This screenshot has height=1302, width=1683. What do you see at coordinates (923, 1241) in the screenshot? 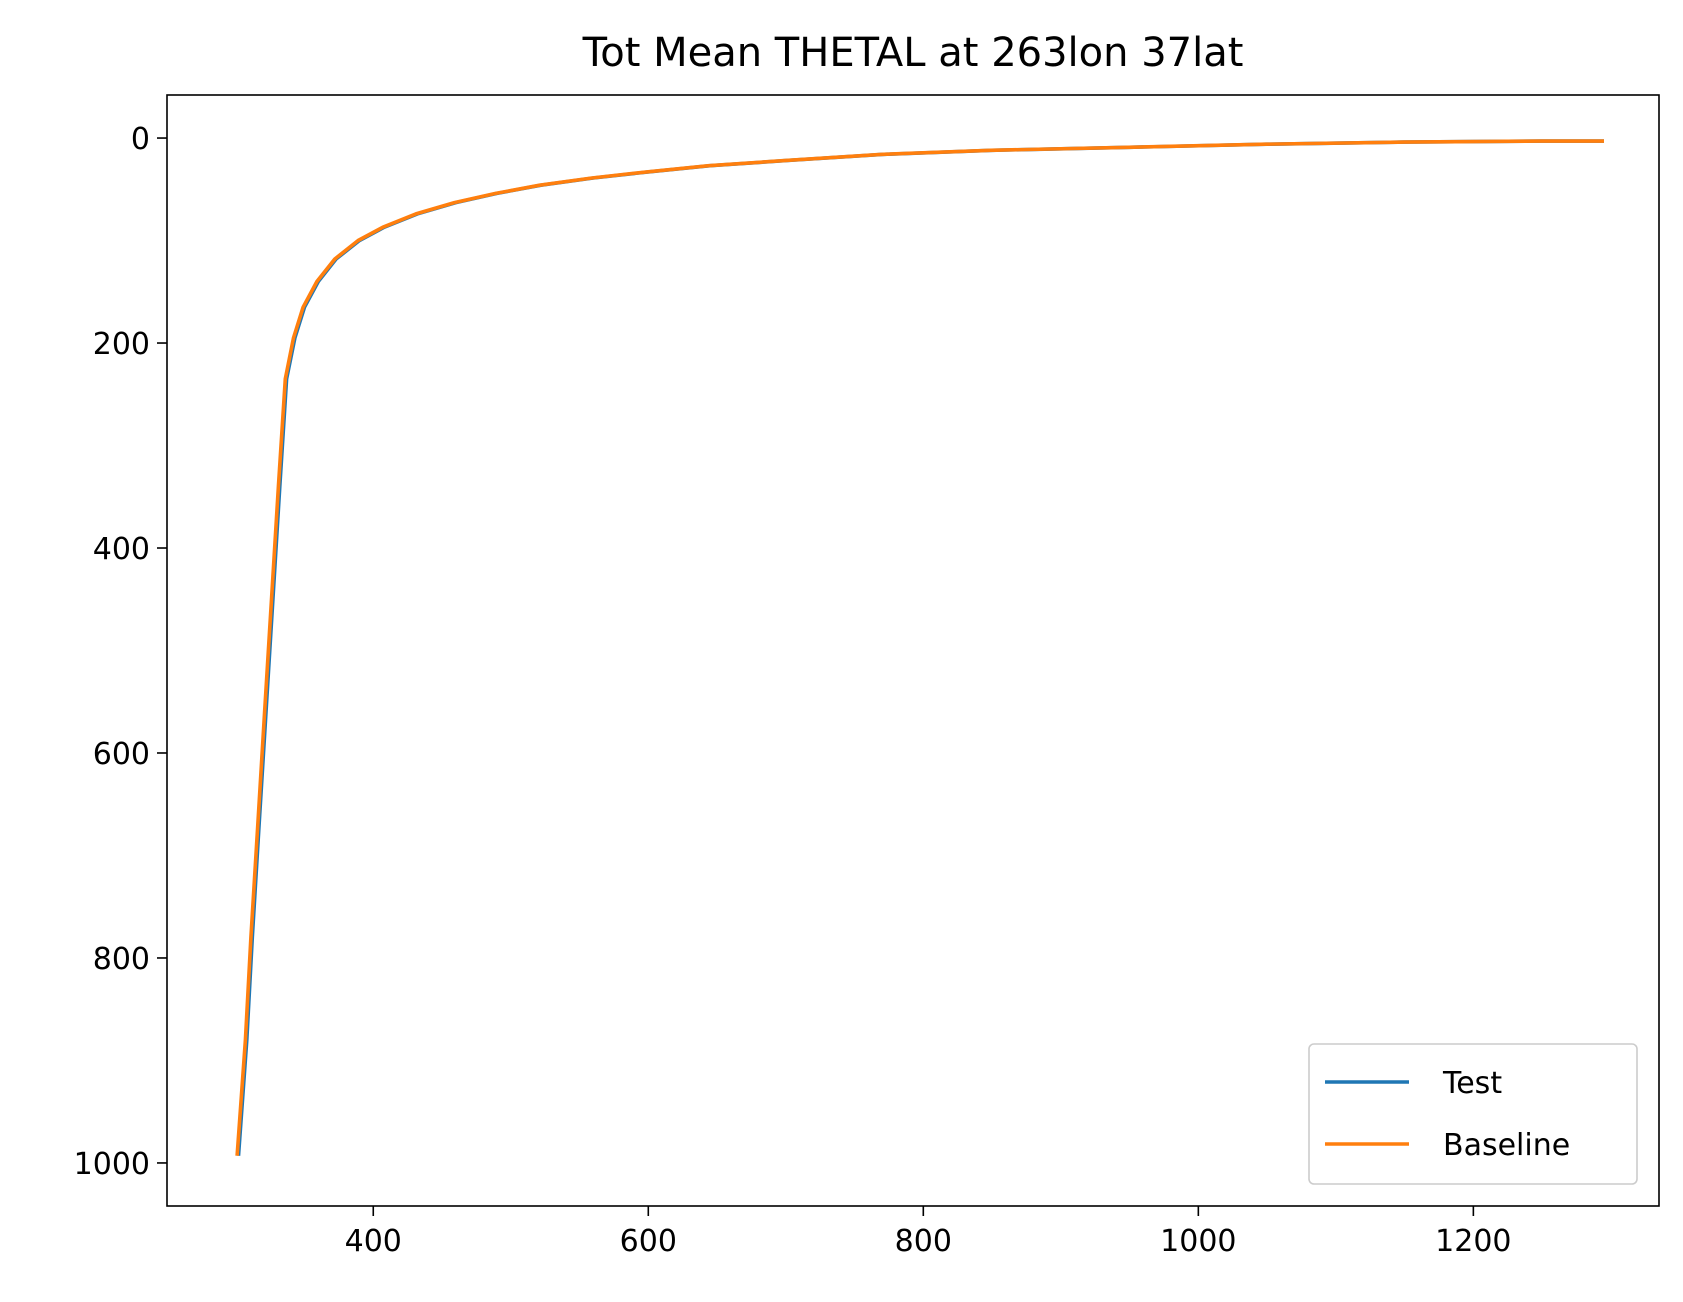
I see `x-tick-label: 800` at bounding box center [923, 1241].